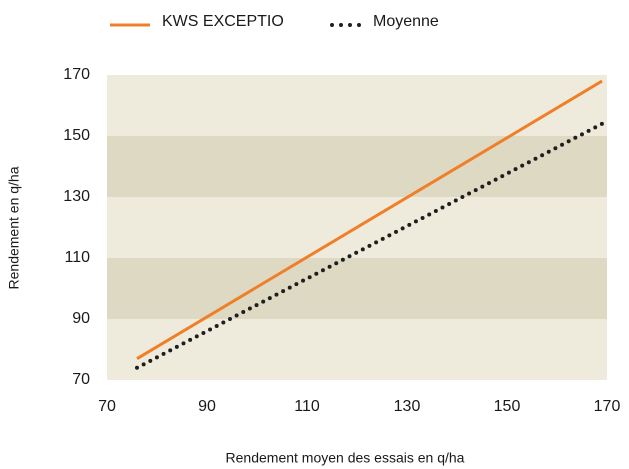 This screenshot has width=629, height=469. I want to click on y-tick-label: 130, so click(76, 196).